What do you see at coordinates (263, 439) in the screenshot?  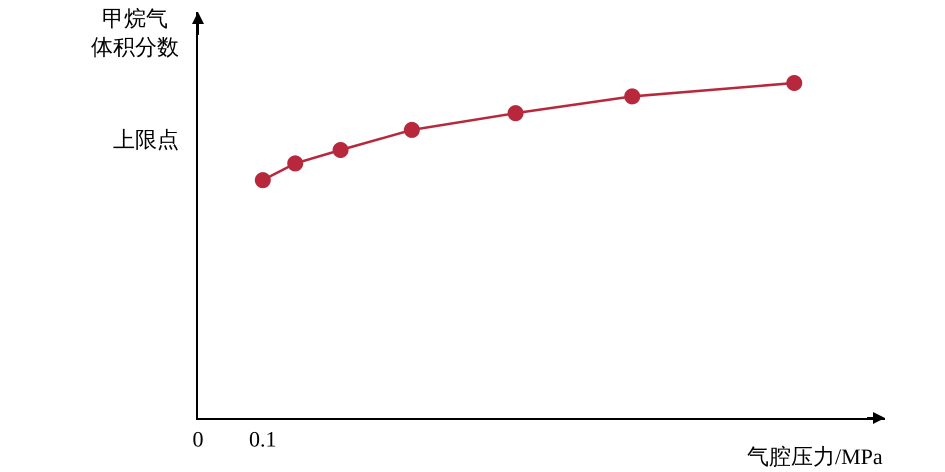 I see `x-tick-label: 0.1` at bounding box center [263, 439].